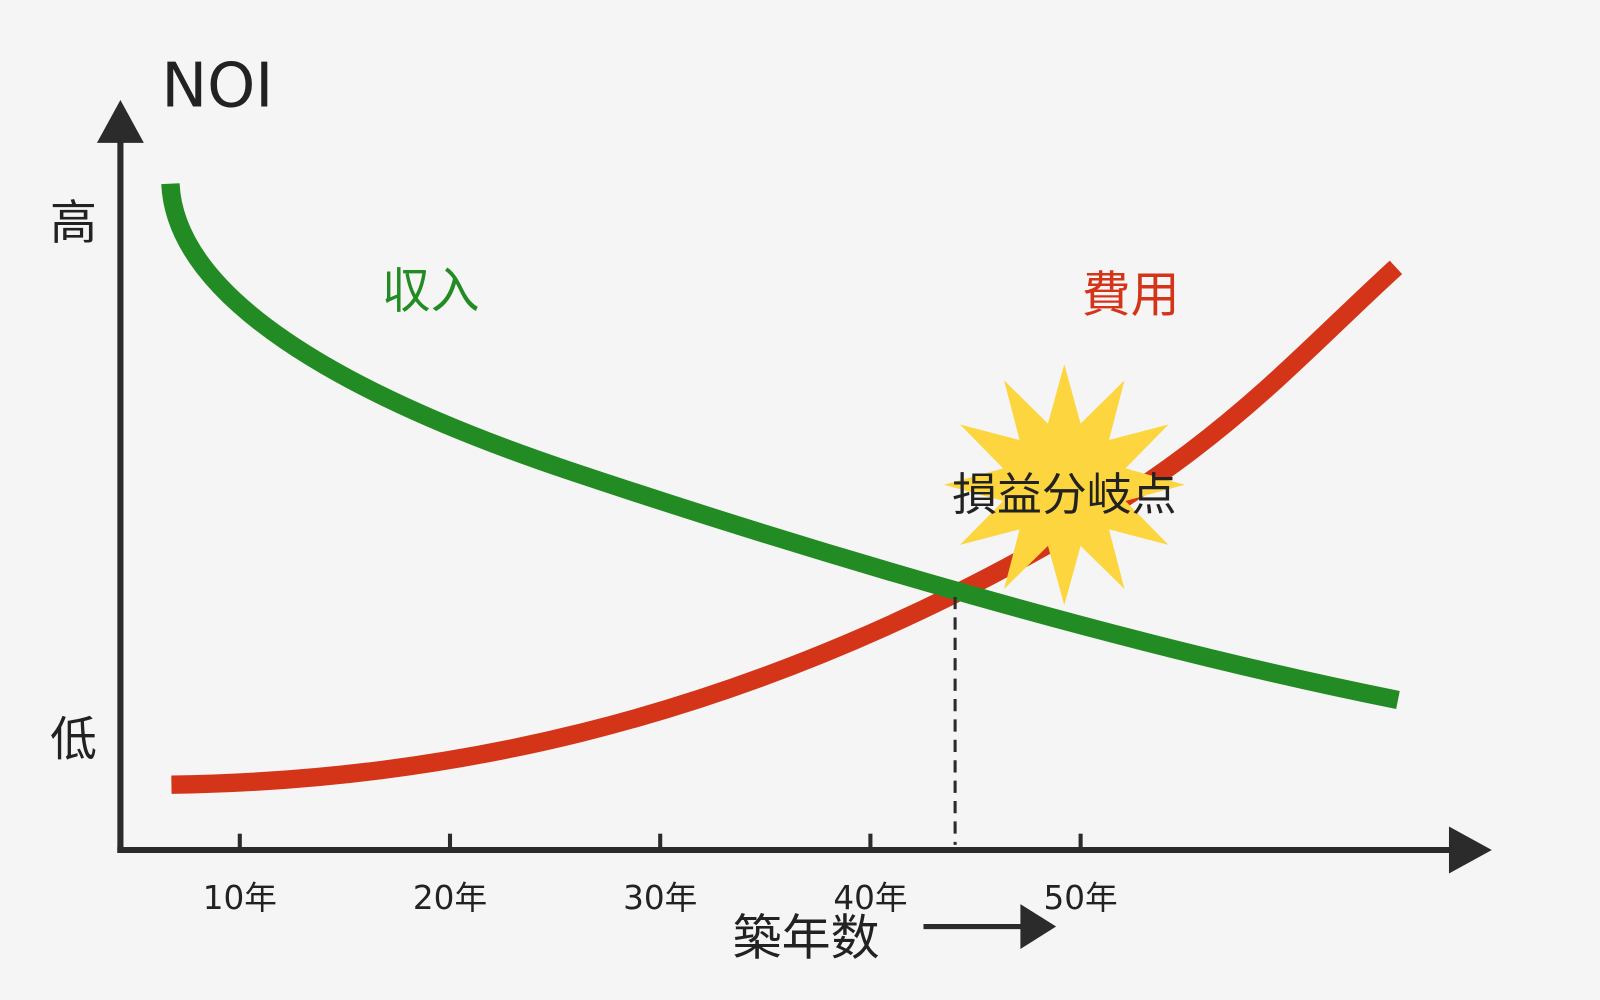 The image size is (1600, 1000). What do you see at coordinates (1081, 898) in the screenshot?
I see `x-tick-label: 50年` at bounding box center [1081, 898].